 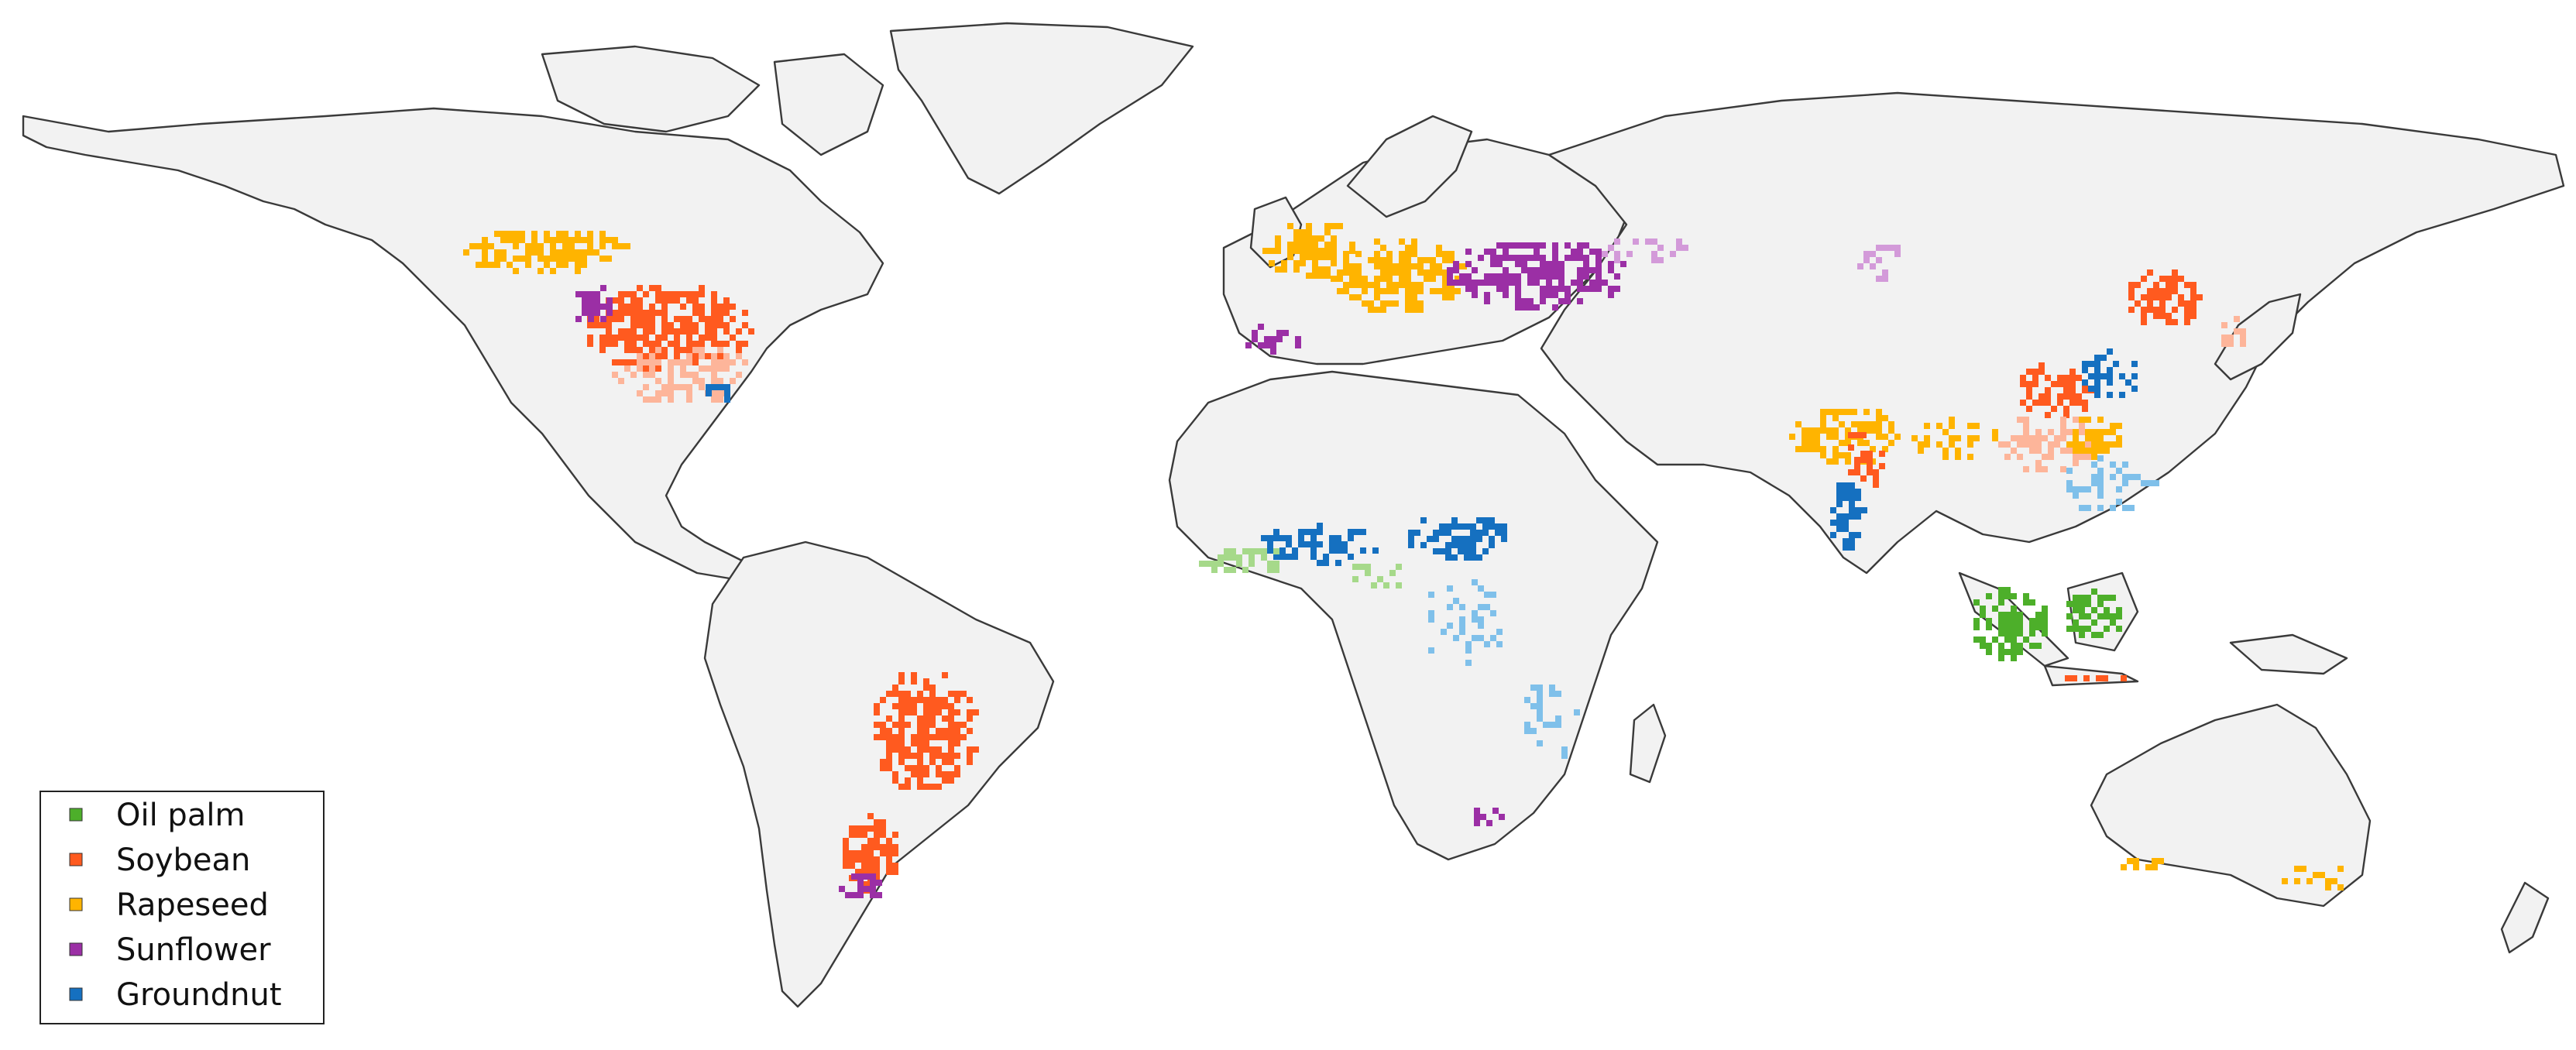 What do you see at coordinates (2525, 917) in the screenshot?
I see `land-new-zealand` at bounding box center [2525, 917].